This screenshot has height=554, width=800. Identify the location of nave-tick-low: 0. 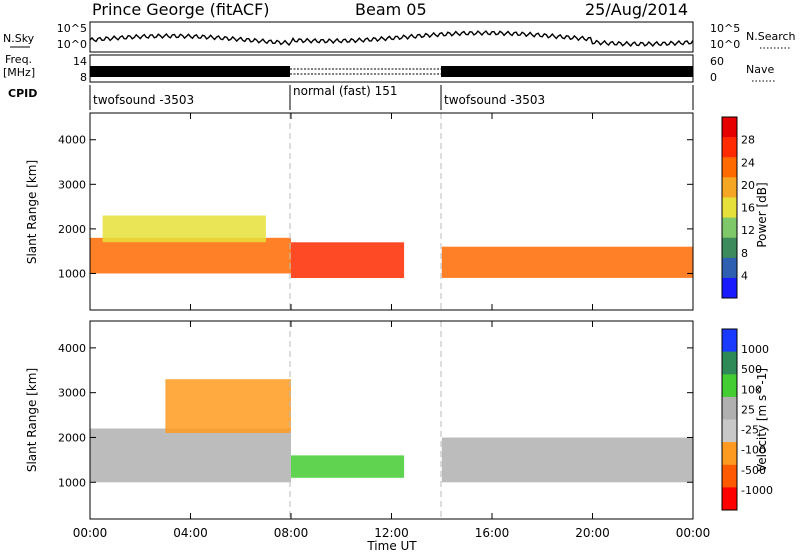
(713, 77).